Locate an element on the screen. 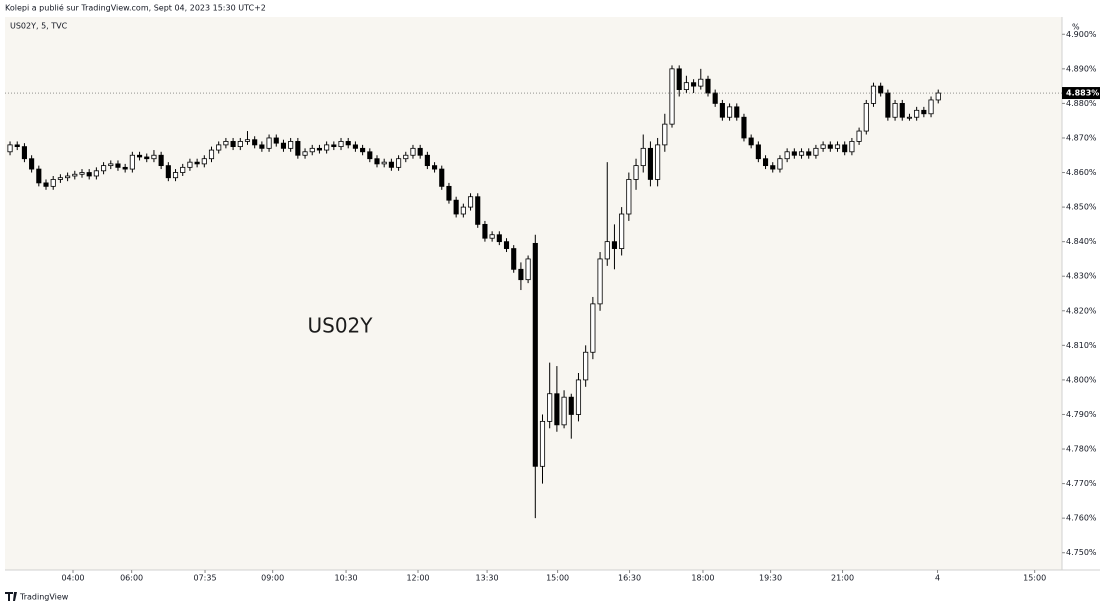 This screenshot has width=1100, height=608. y-tick-label: 4.770% is located at coordinates (1081, 483).